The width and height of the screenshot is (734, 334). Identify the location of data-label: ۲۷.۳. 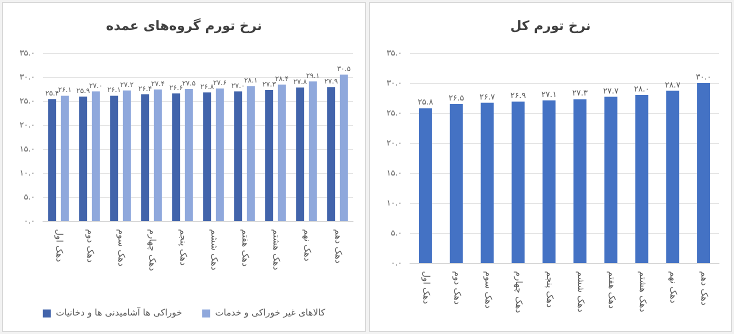
(580, 93).